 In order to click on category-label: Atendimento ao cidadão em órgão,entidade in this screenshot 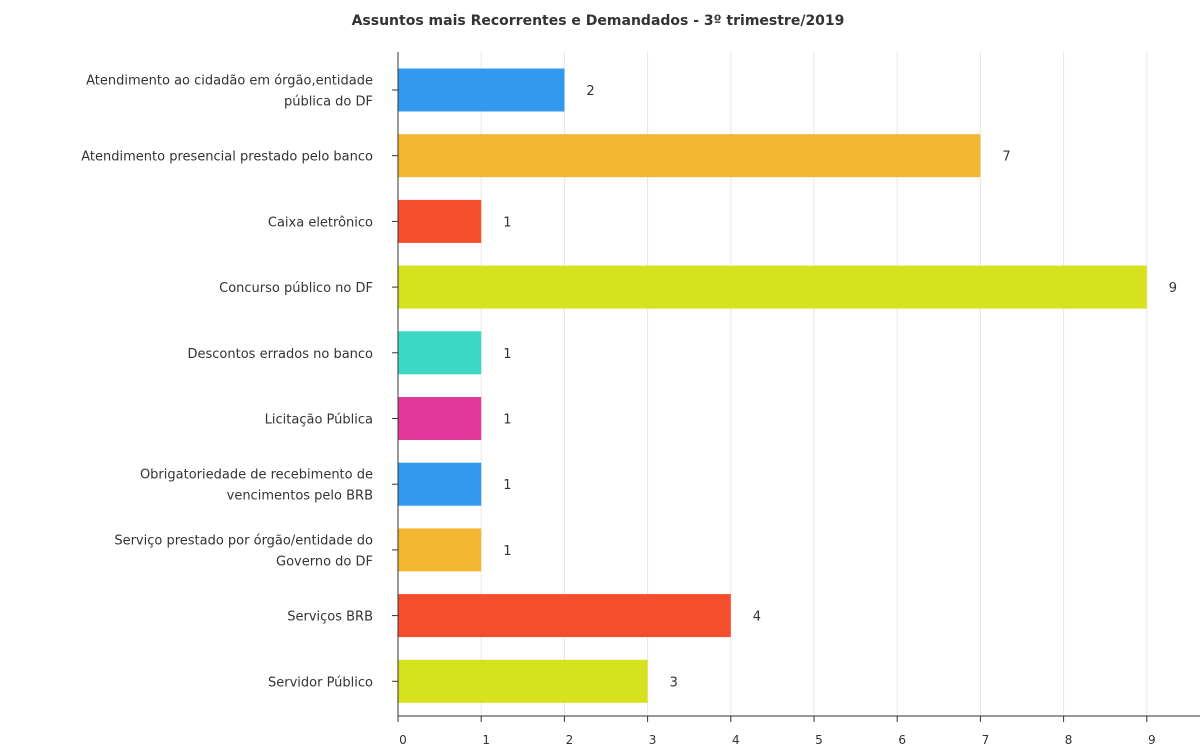, I will do `click(229, 81)`.